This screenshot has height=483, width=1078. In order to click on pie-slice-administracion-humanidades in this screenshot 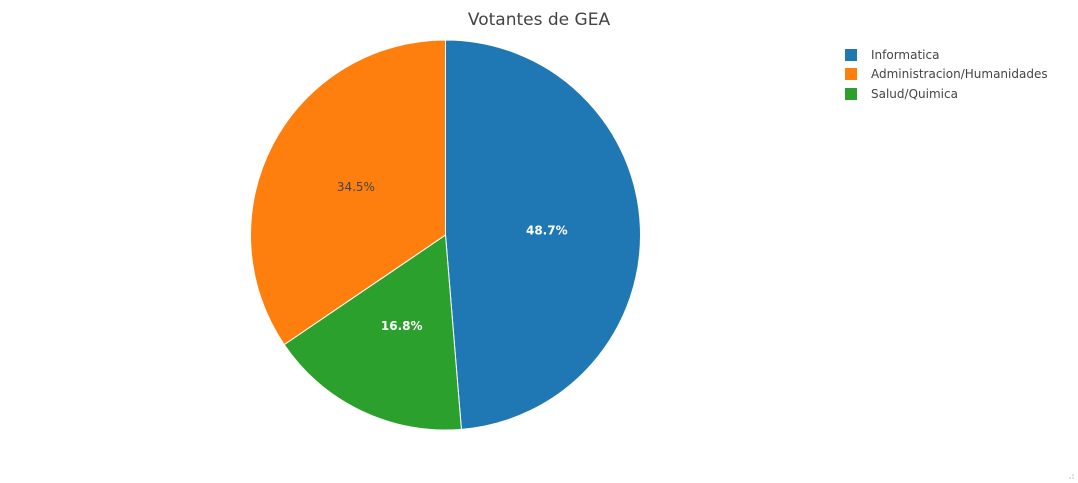, I will do `click(348, 192)`.